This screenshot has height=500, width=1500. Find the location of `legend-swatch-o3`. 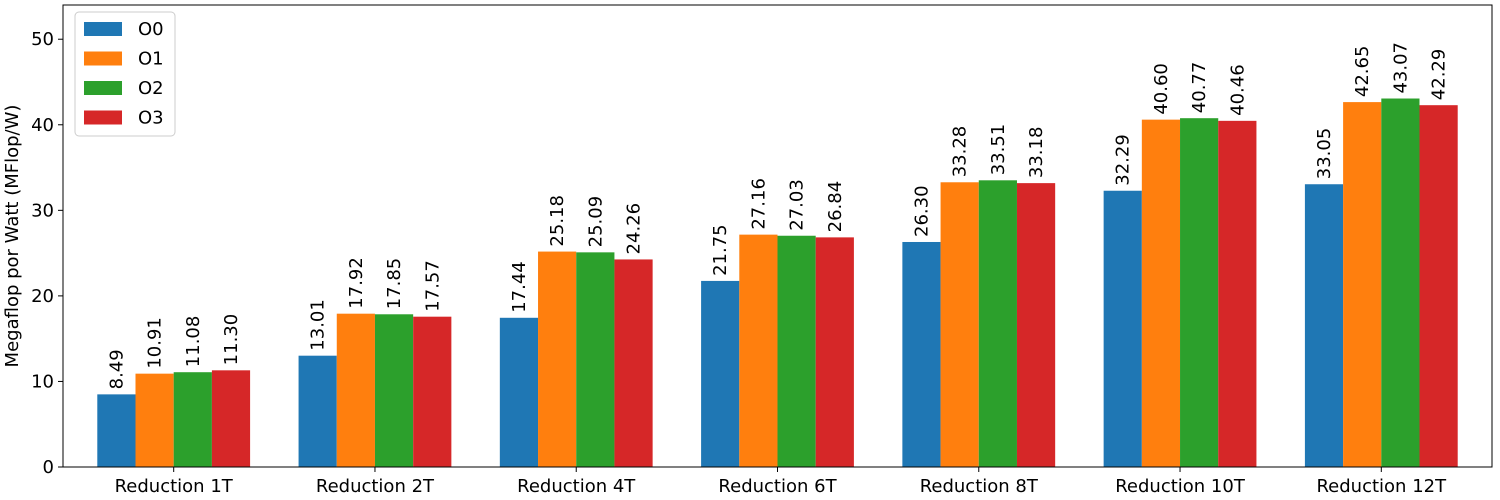

legend-swatch-o3 is located at coordinates (103, 117).